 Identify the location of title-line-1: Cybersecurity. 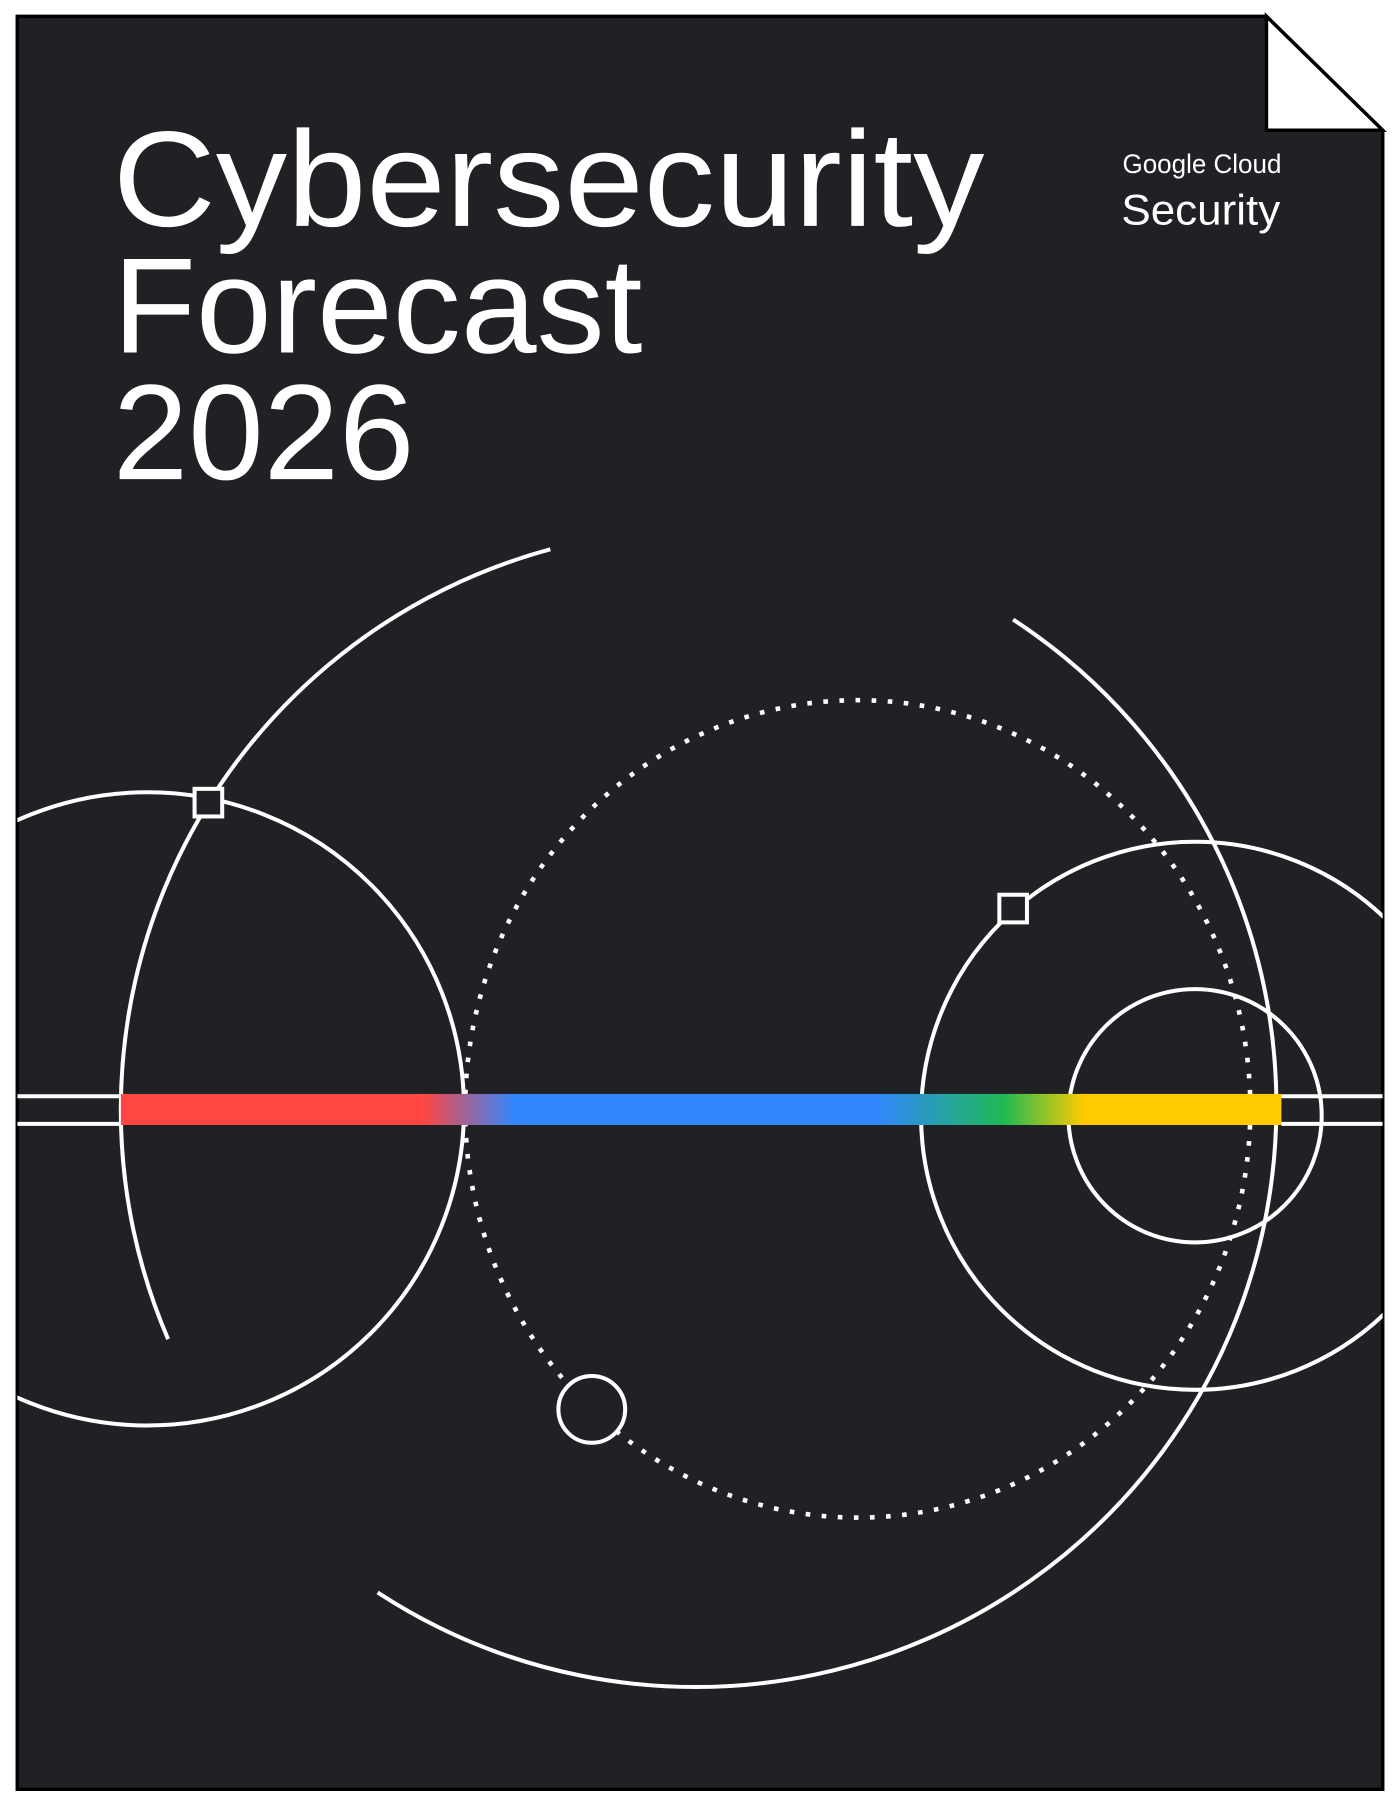
(549, 179).